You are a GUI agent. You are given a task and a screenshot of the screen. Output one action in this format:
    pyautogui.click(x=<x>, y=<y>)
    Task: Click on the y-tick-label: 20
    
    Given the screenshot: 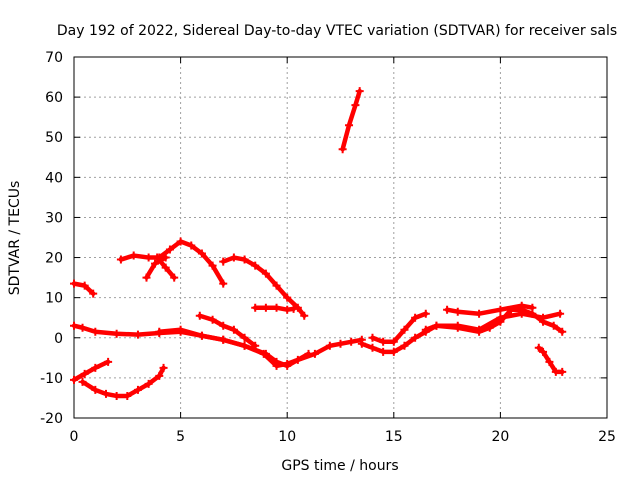 What is the action you would take?
    pyautogui.click(x=54, y=259)
    